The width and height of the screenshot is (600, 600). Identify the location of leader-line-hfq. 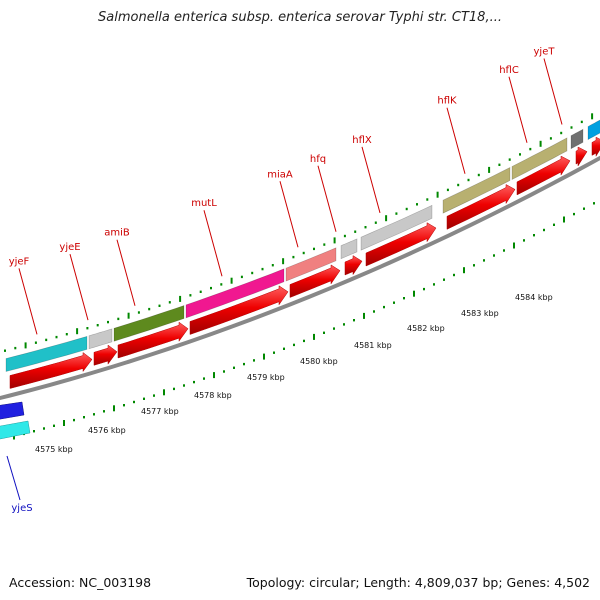
(327, 198).